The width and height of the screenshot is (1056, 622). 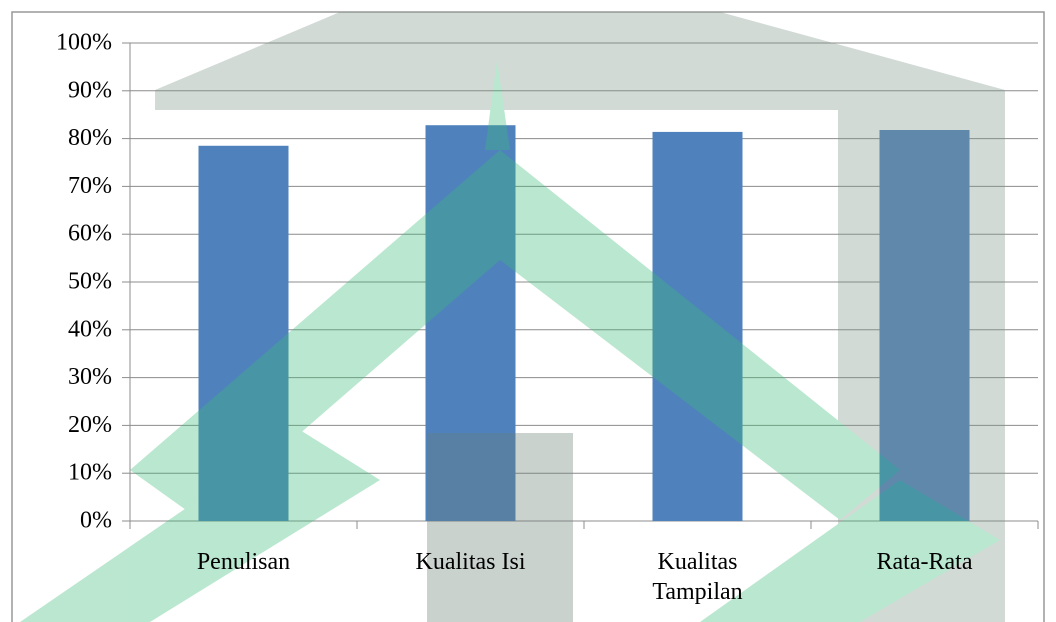 I want to click on y-tick-label: 60%, so click(x=90, y=234).